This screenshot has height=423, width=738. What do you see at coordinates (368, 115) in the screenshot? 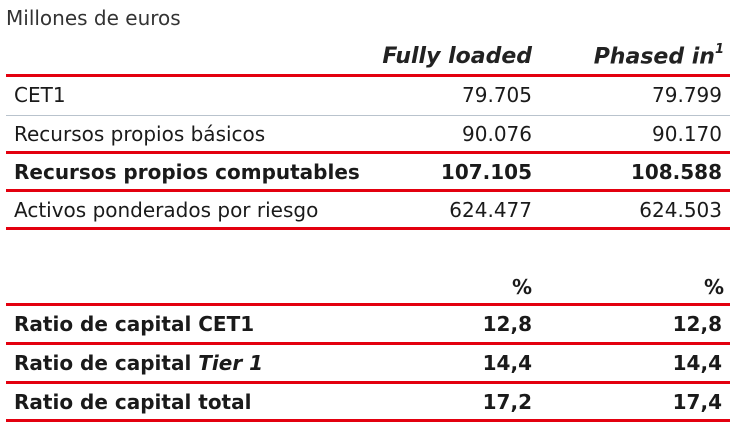
I see `row-divider` at bounding box center [368, 115].